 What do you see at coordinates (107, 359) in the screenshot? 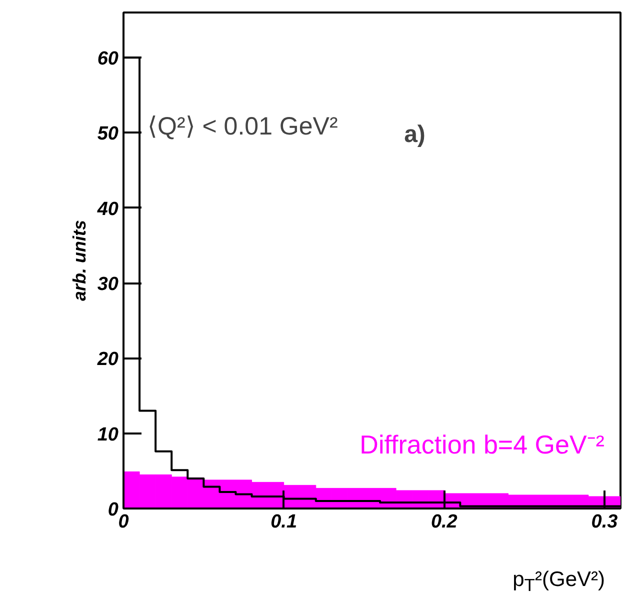
I see `y-tick-label: 20` at bounding box center [107, 359].